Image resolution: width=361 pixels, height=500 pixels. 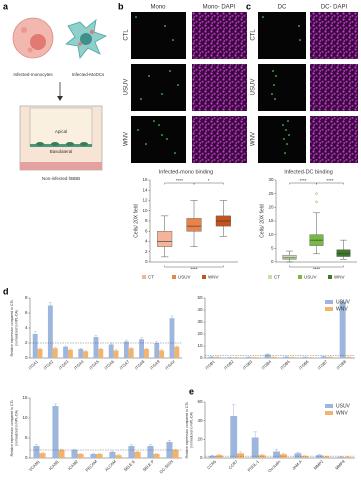 I want to click on x-tick-label: ITGA1, so click(x=33, y=364).